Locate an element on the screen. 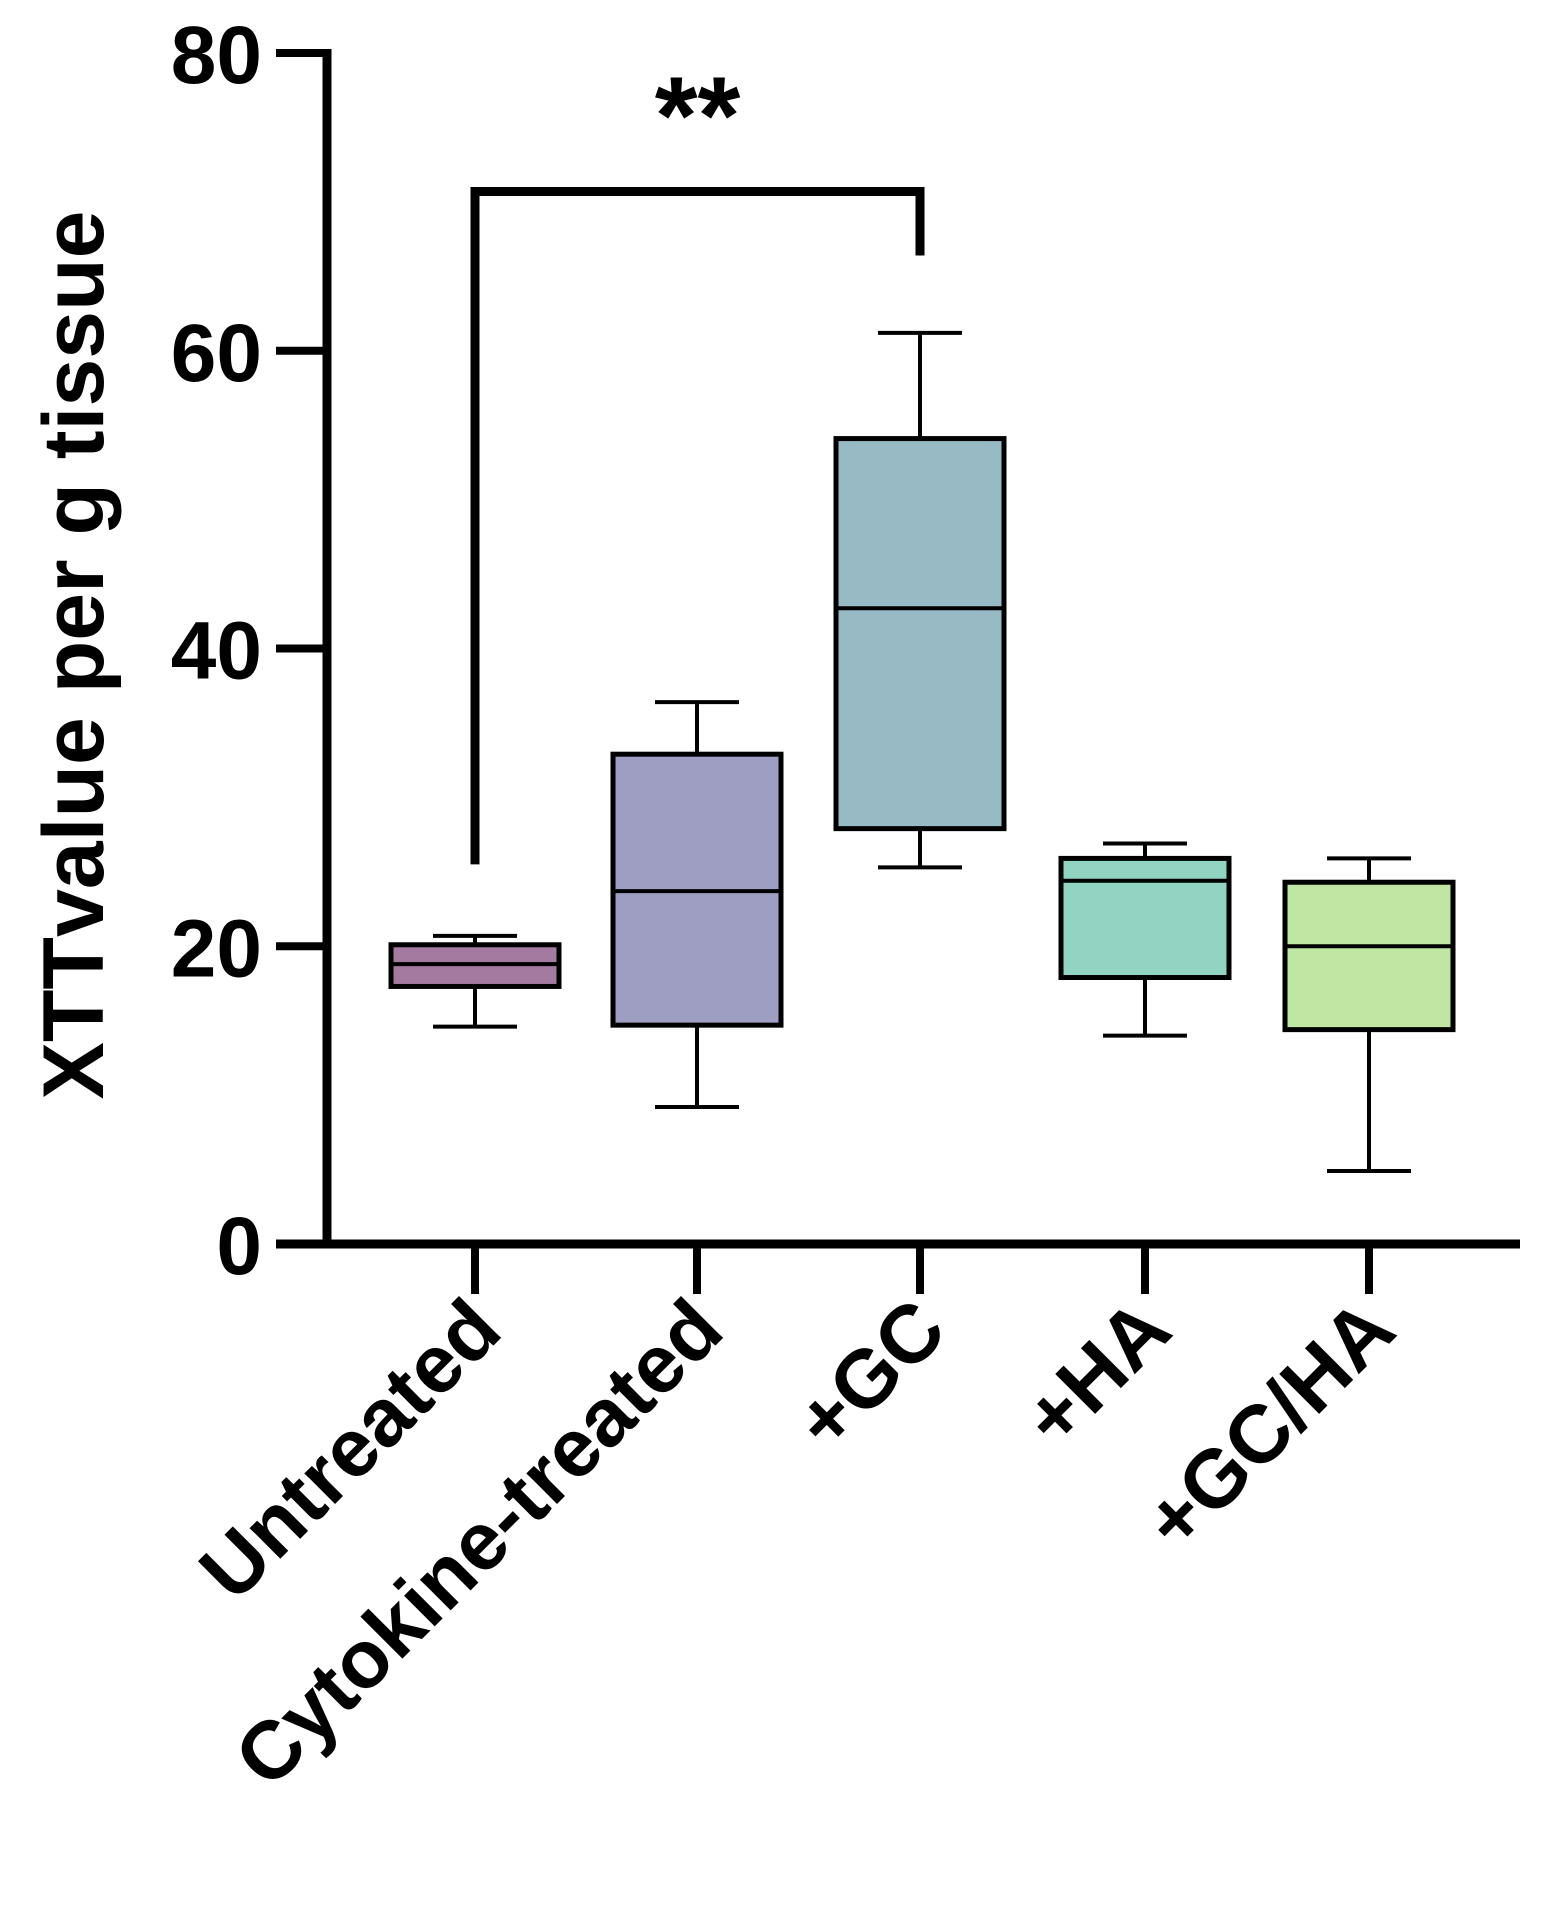  x-tick-label-gc-ha: +GC/HA is located at coordinates (1269, 1424).